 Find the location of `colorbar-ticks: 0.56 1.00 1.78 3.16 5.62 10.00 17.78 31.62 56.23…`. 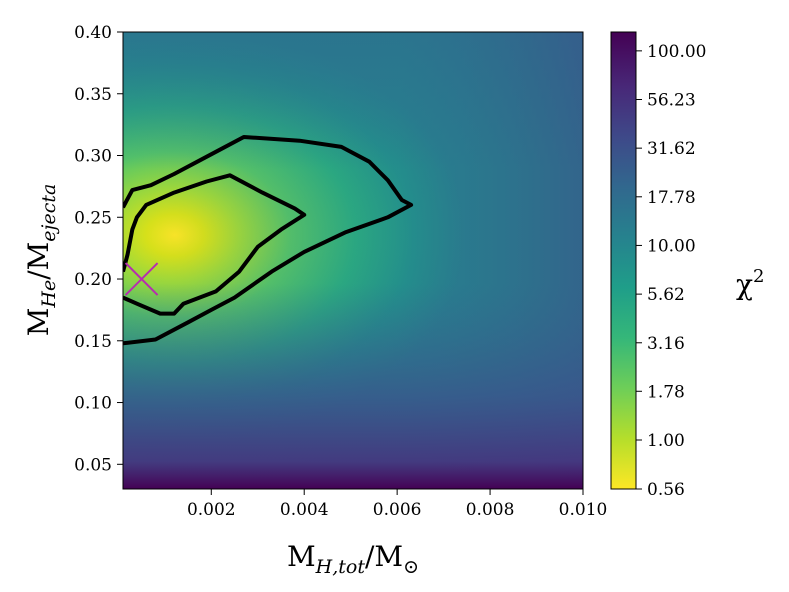

colorbar-ticks: 0.56 1.00 1.78 3.16 5.62 10.00 17.78 31.62 56.23… is located at coordinates (671, 271).